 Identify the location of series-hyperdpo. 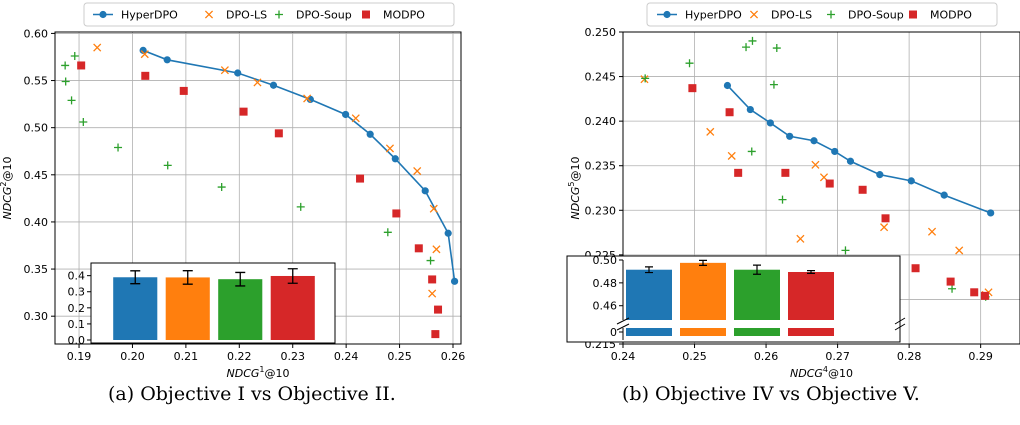
(859, 149).